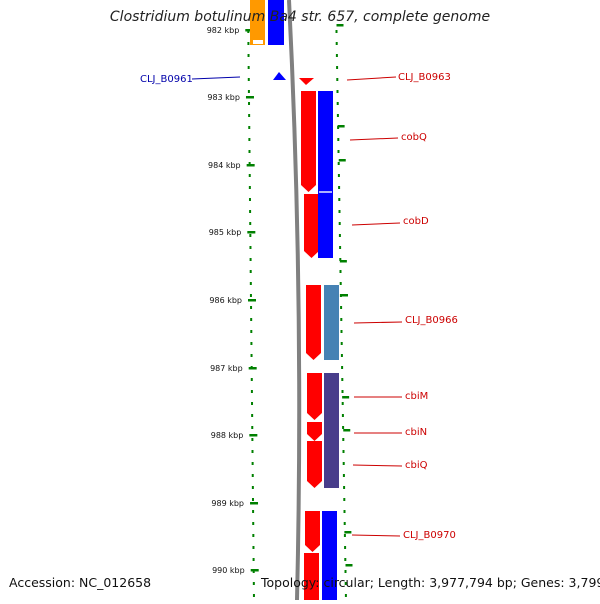  What do you see at coordinates (224, 165) in the screenshot?
I see `tick-label: 984 kbp` at bounding box center [224, 165].